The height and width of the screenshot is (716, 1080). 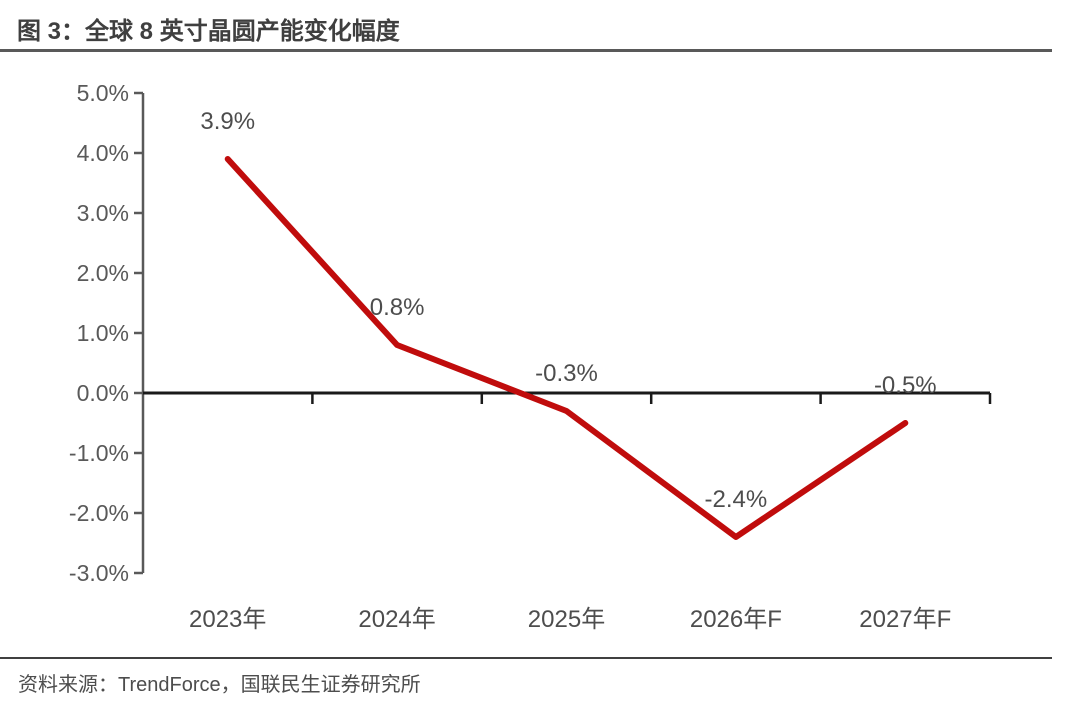 What do you see at coordinates (103, 153) in the screenshot?
I see `y-axis-tick-label: 4.0%` at bounding box center [103, 153].